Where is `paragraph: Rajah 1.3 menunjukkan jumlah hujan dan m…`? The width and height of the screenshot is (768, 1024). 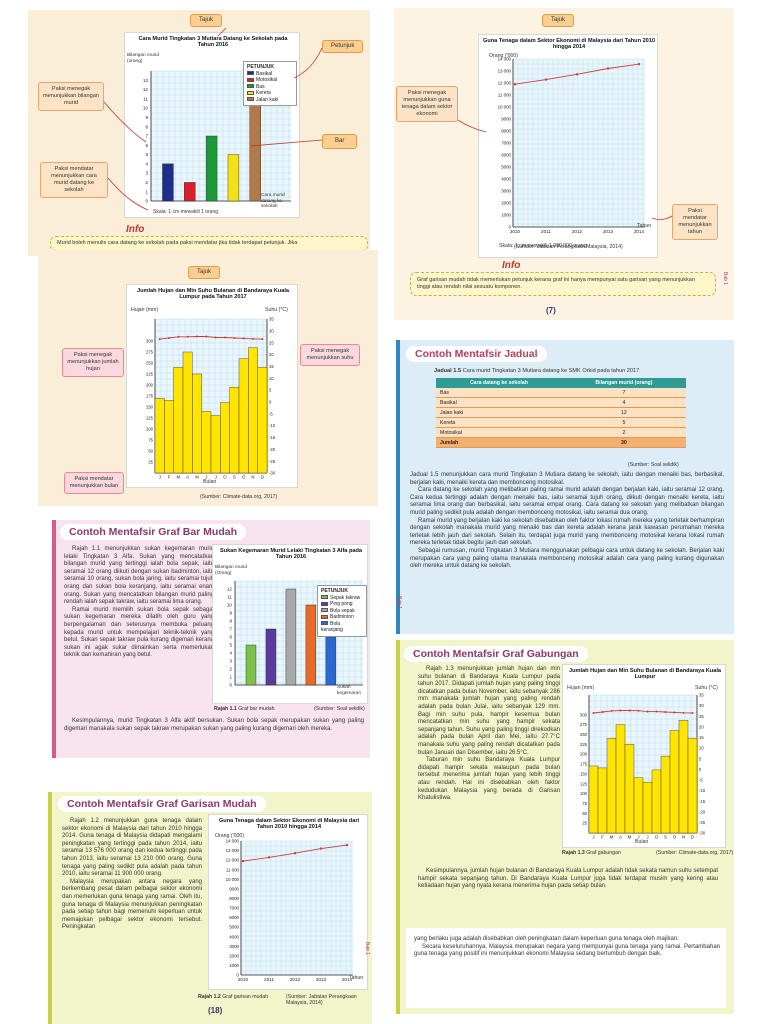
paragraph: Rajah 1.3 menunjukkan jumlah hujan dan m… is located at coordinates (489, 711).